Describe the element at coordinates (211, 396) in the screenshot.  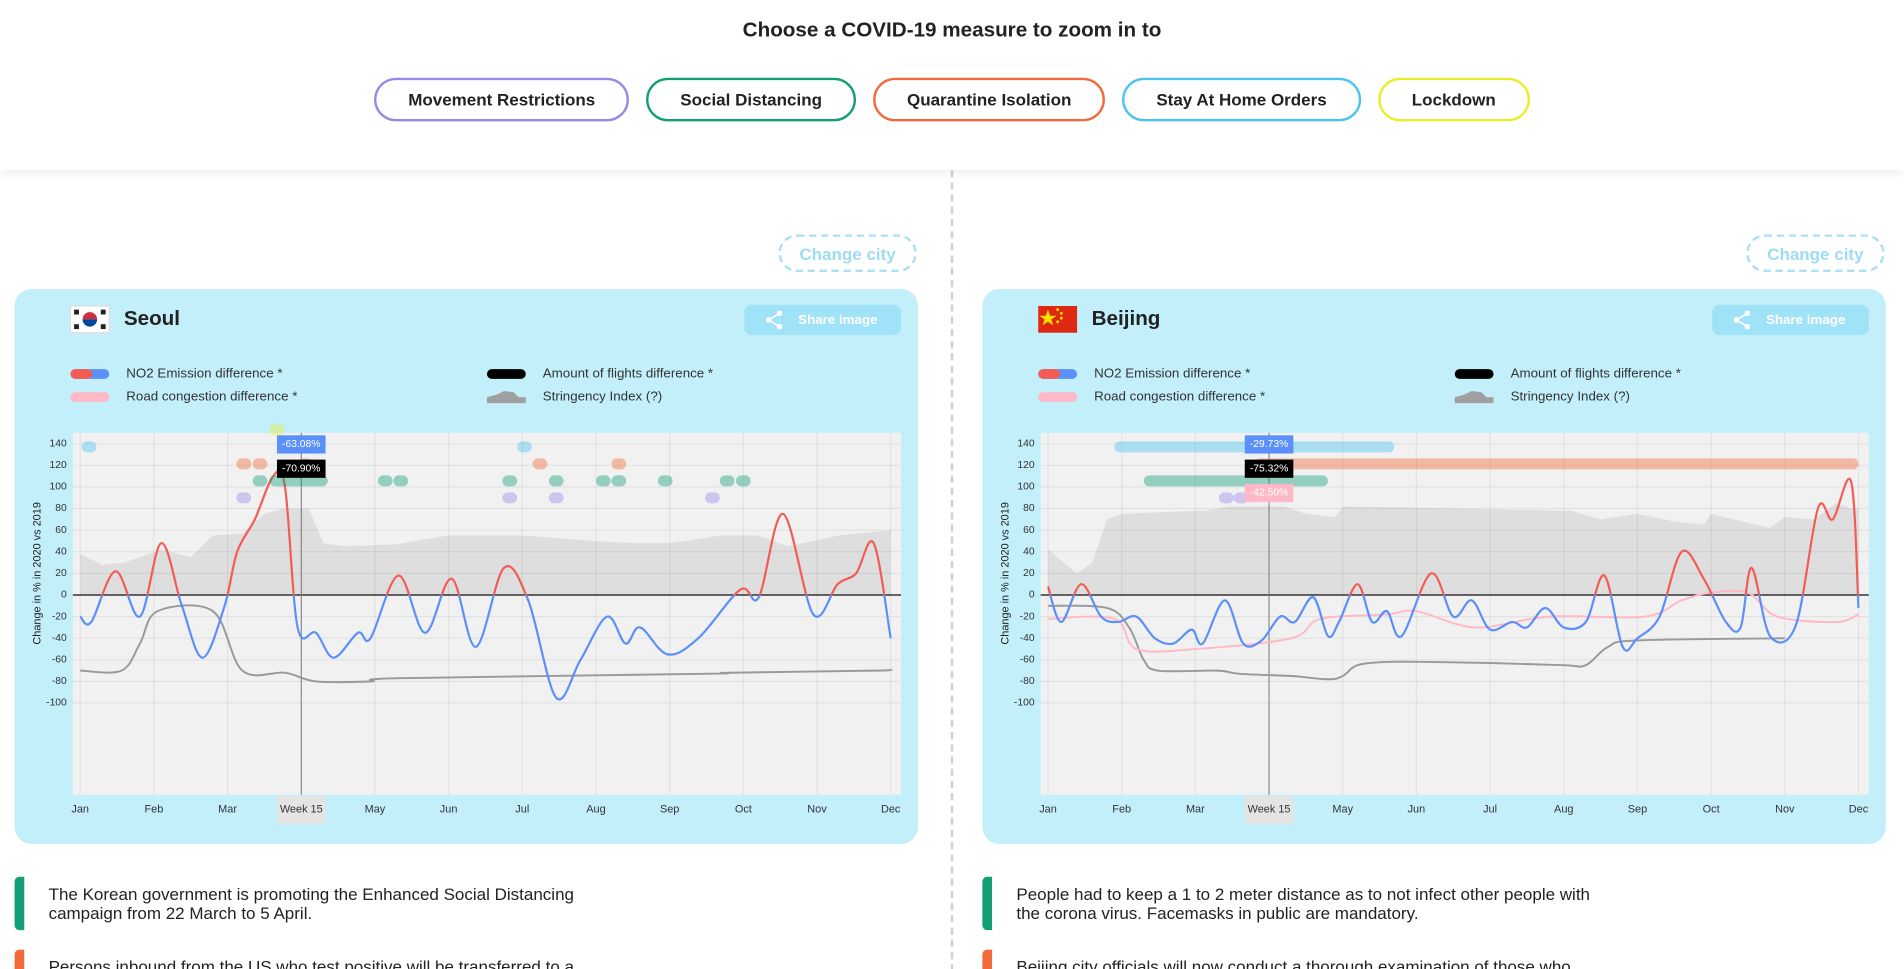
I see `legend-label: Road congestion difference *` at that location.